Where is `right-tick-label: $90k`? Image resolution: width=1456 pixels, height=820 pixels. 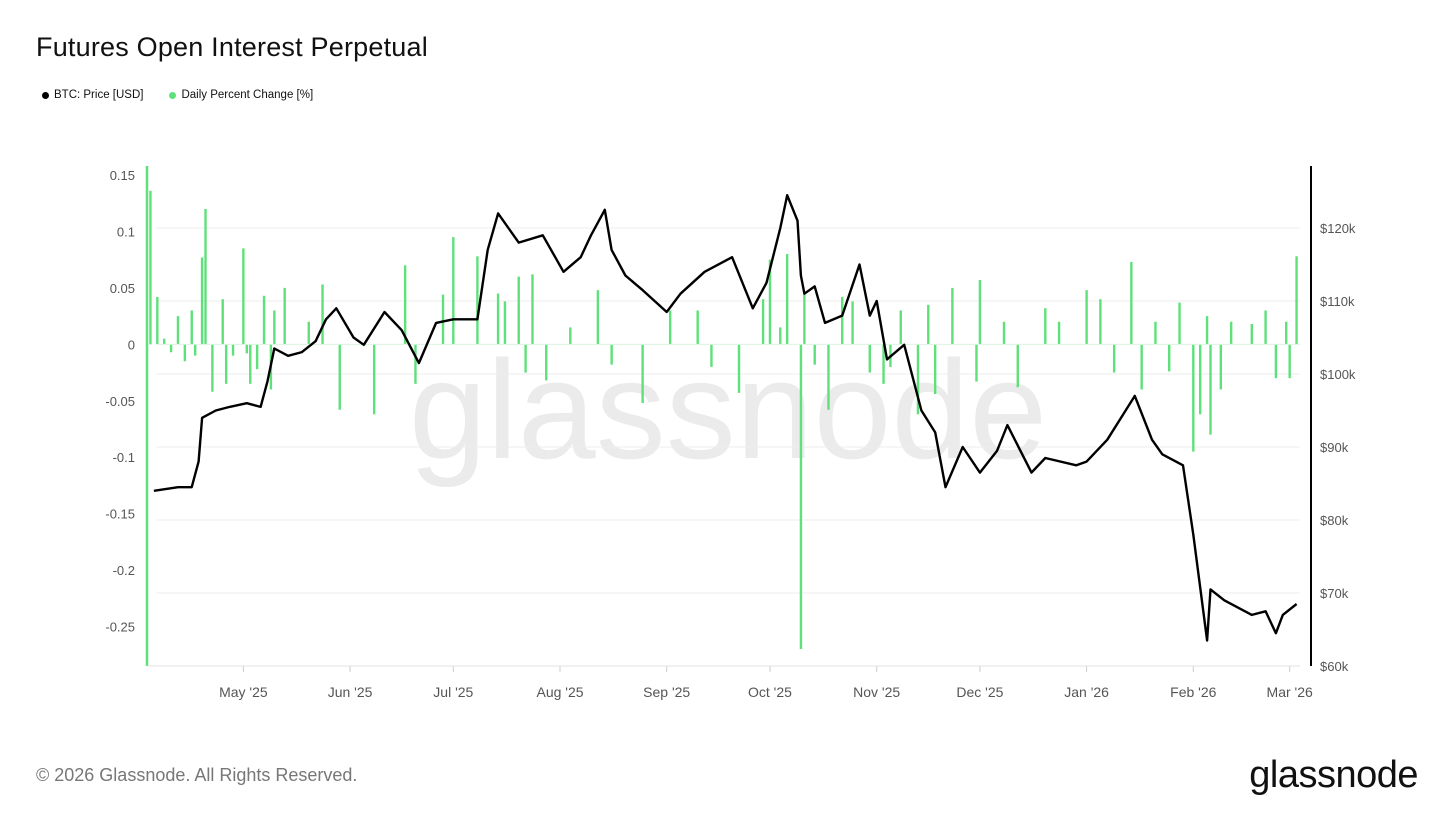 right-tick-label: $90k is located at coordinates (1334, 447).